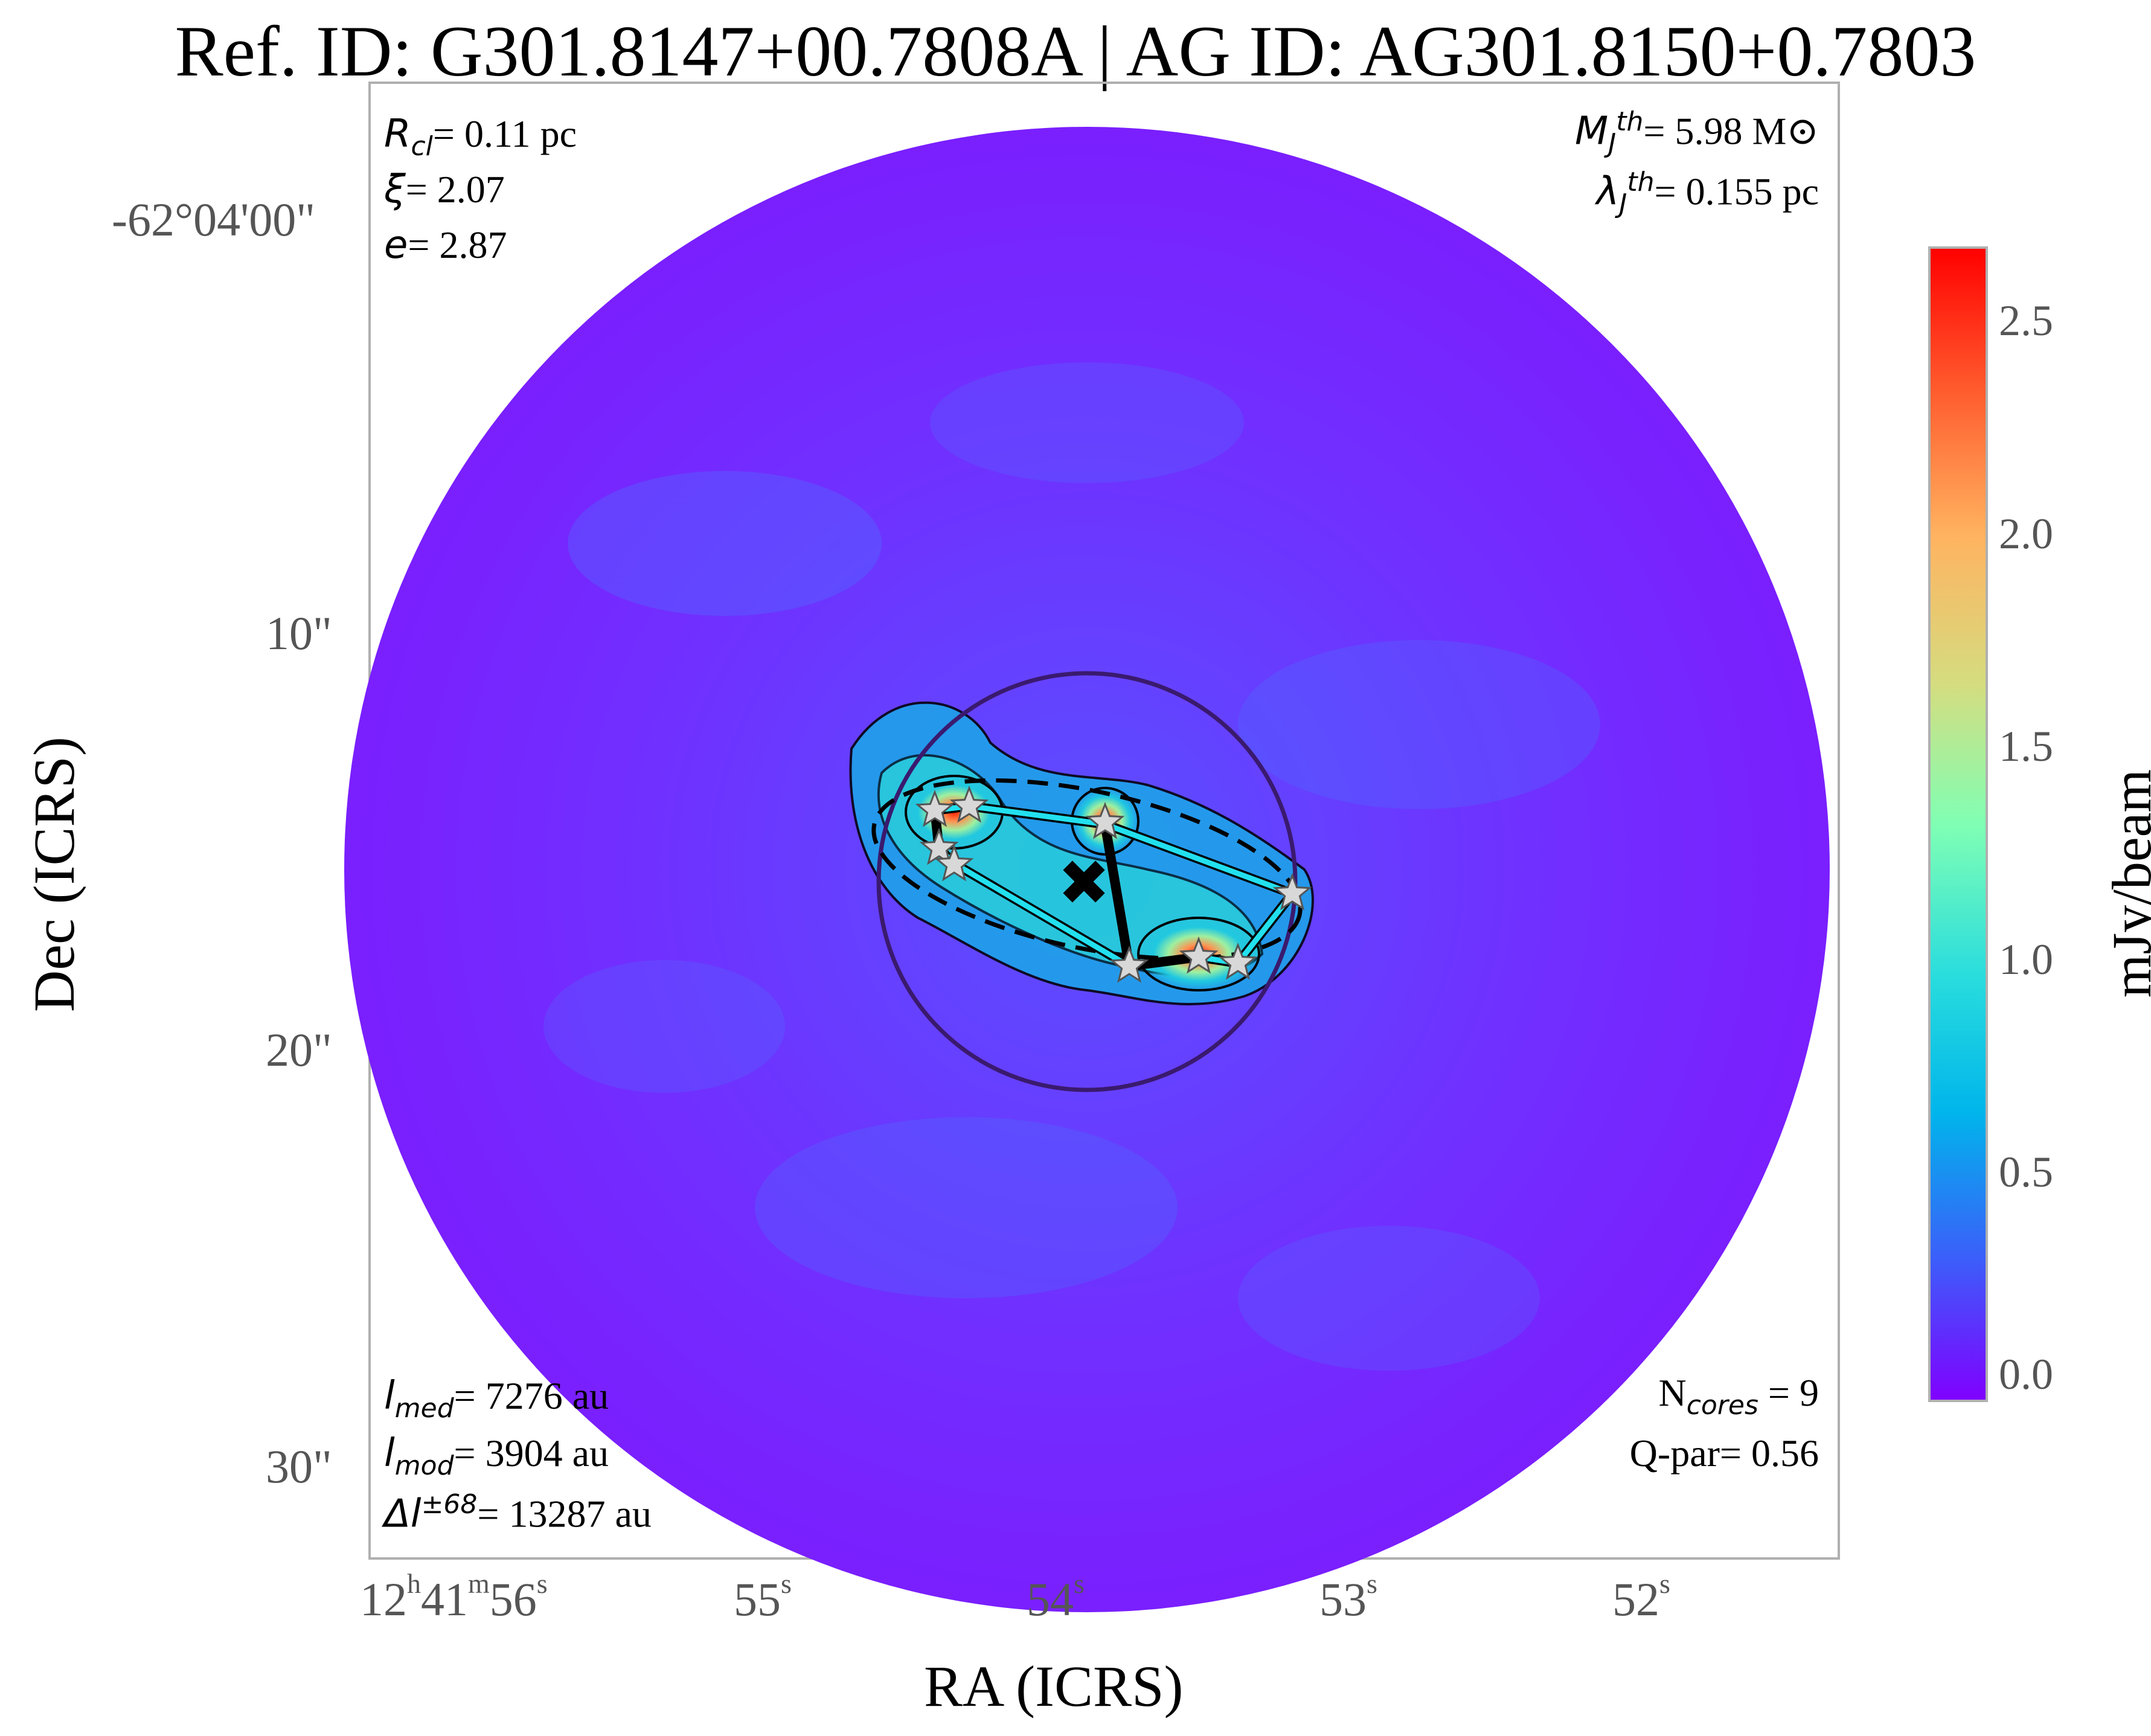 This screenshot has width=2151, height=1736. I want to click on colorbar-tick-20: 2.0, so click(2026, 534).